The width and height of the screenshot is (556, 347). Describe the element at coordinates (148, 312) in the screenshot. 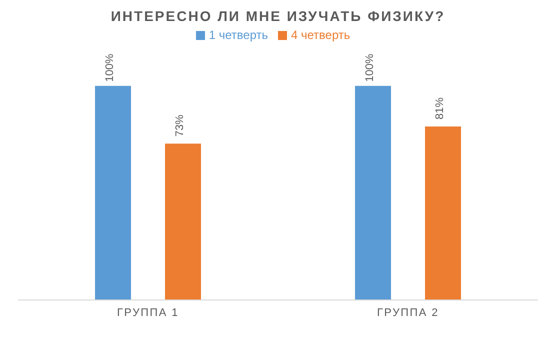

I see `x-tick-label: ГРУППА 1` at that location.